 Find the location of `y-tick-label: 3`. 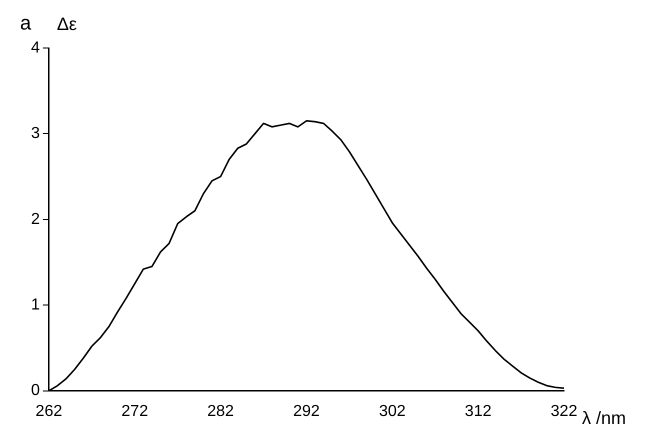

y-tick-label: 3 is located at coordinates (35, 133).